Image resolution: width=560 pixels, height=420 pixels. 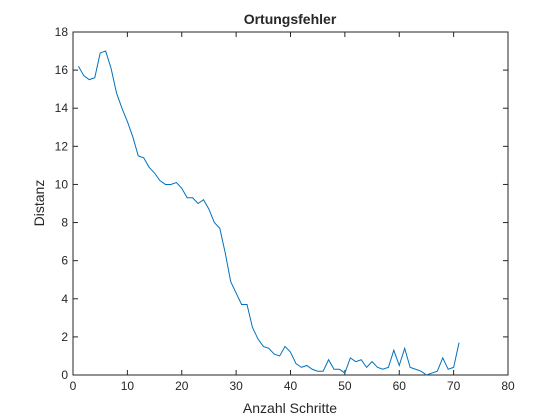 What do you see at coordinates (508, 386) in the screenshot?
I see `x-tick-label: 80` at bounding box center [508, 386].